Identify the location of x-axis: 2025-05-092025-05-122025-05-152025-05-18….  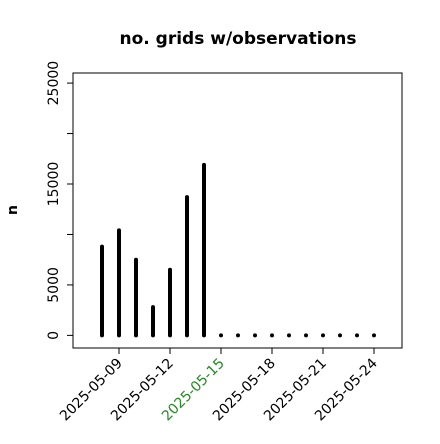
(219, 386).